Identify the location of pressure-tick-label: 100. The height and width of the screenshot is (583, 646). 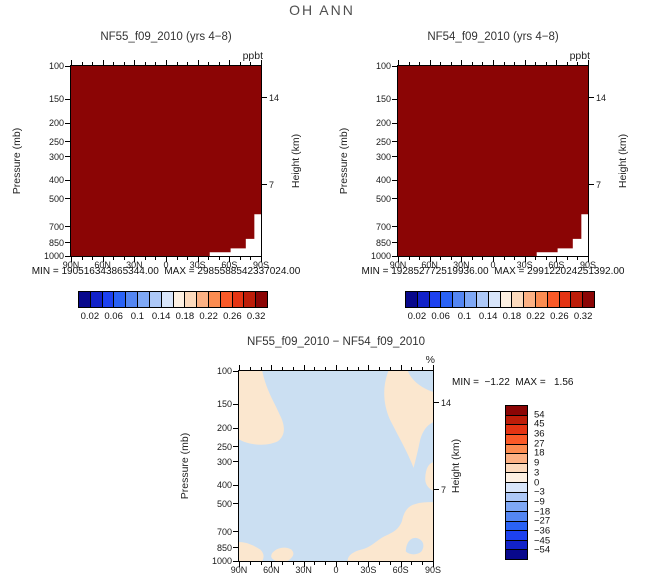
(56, 66).